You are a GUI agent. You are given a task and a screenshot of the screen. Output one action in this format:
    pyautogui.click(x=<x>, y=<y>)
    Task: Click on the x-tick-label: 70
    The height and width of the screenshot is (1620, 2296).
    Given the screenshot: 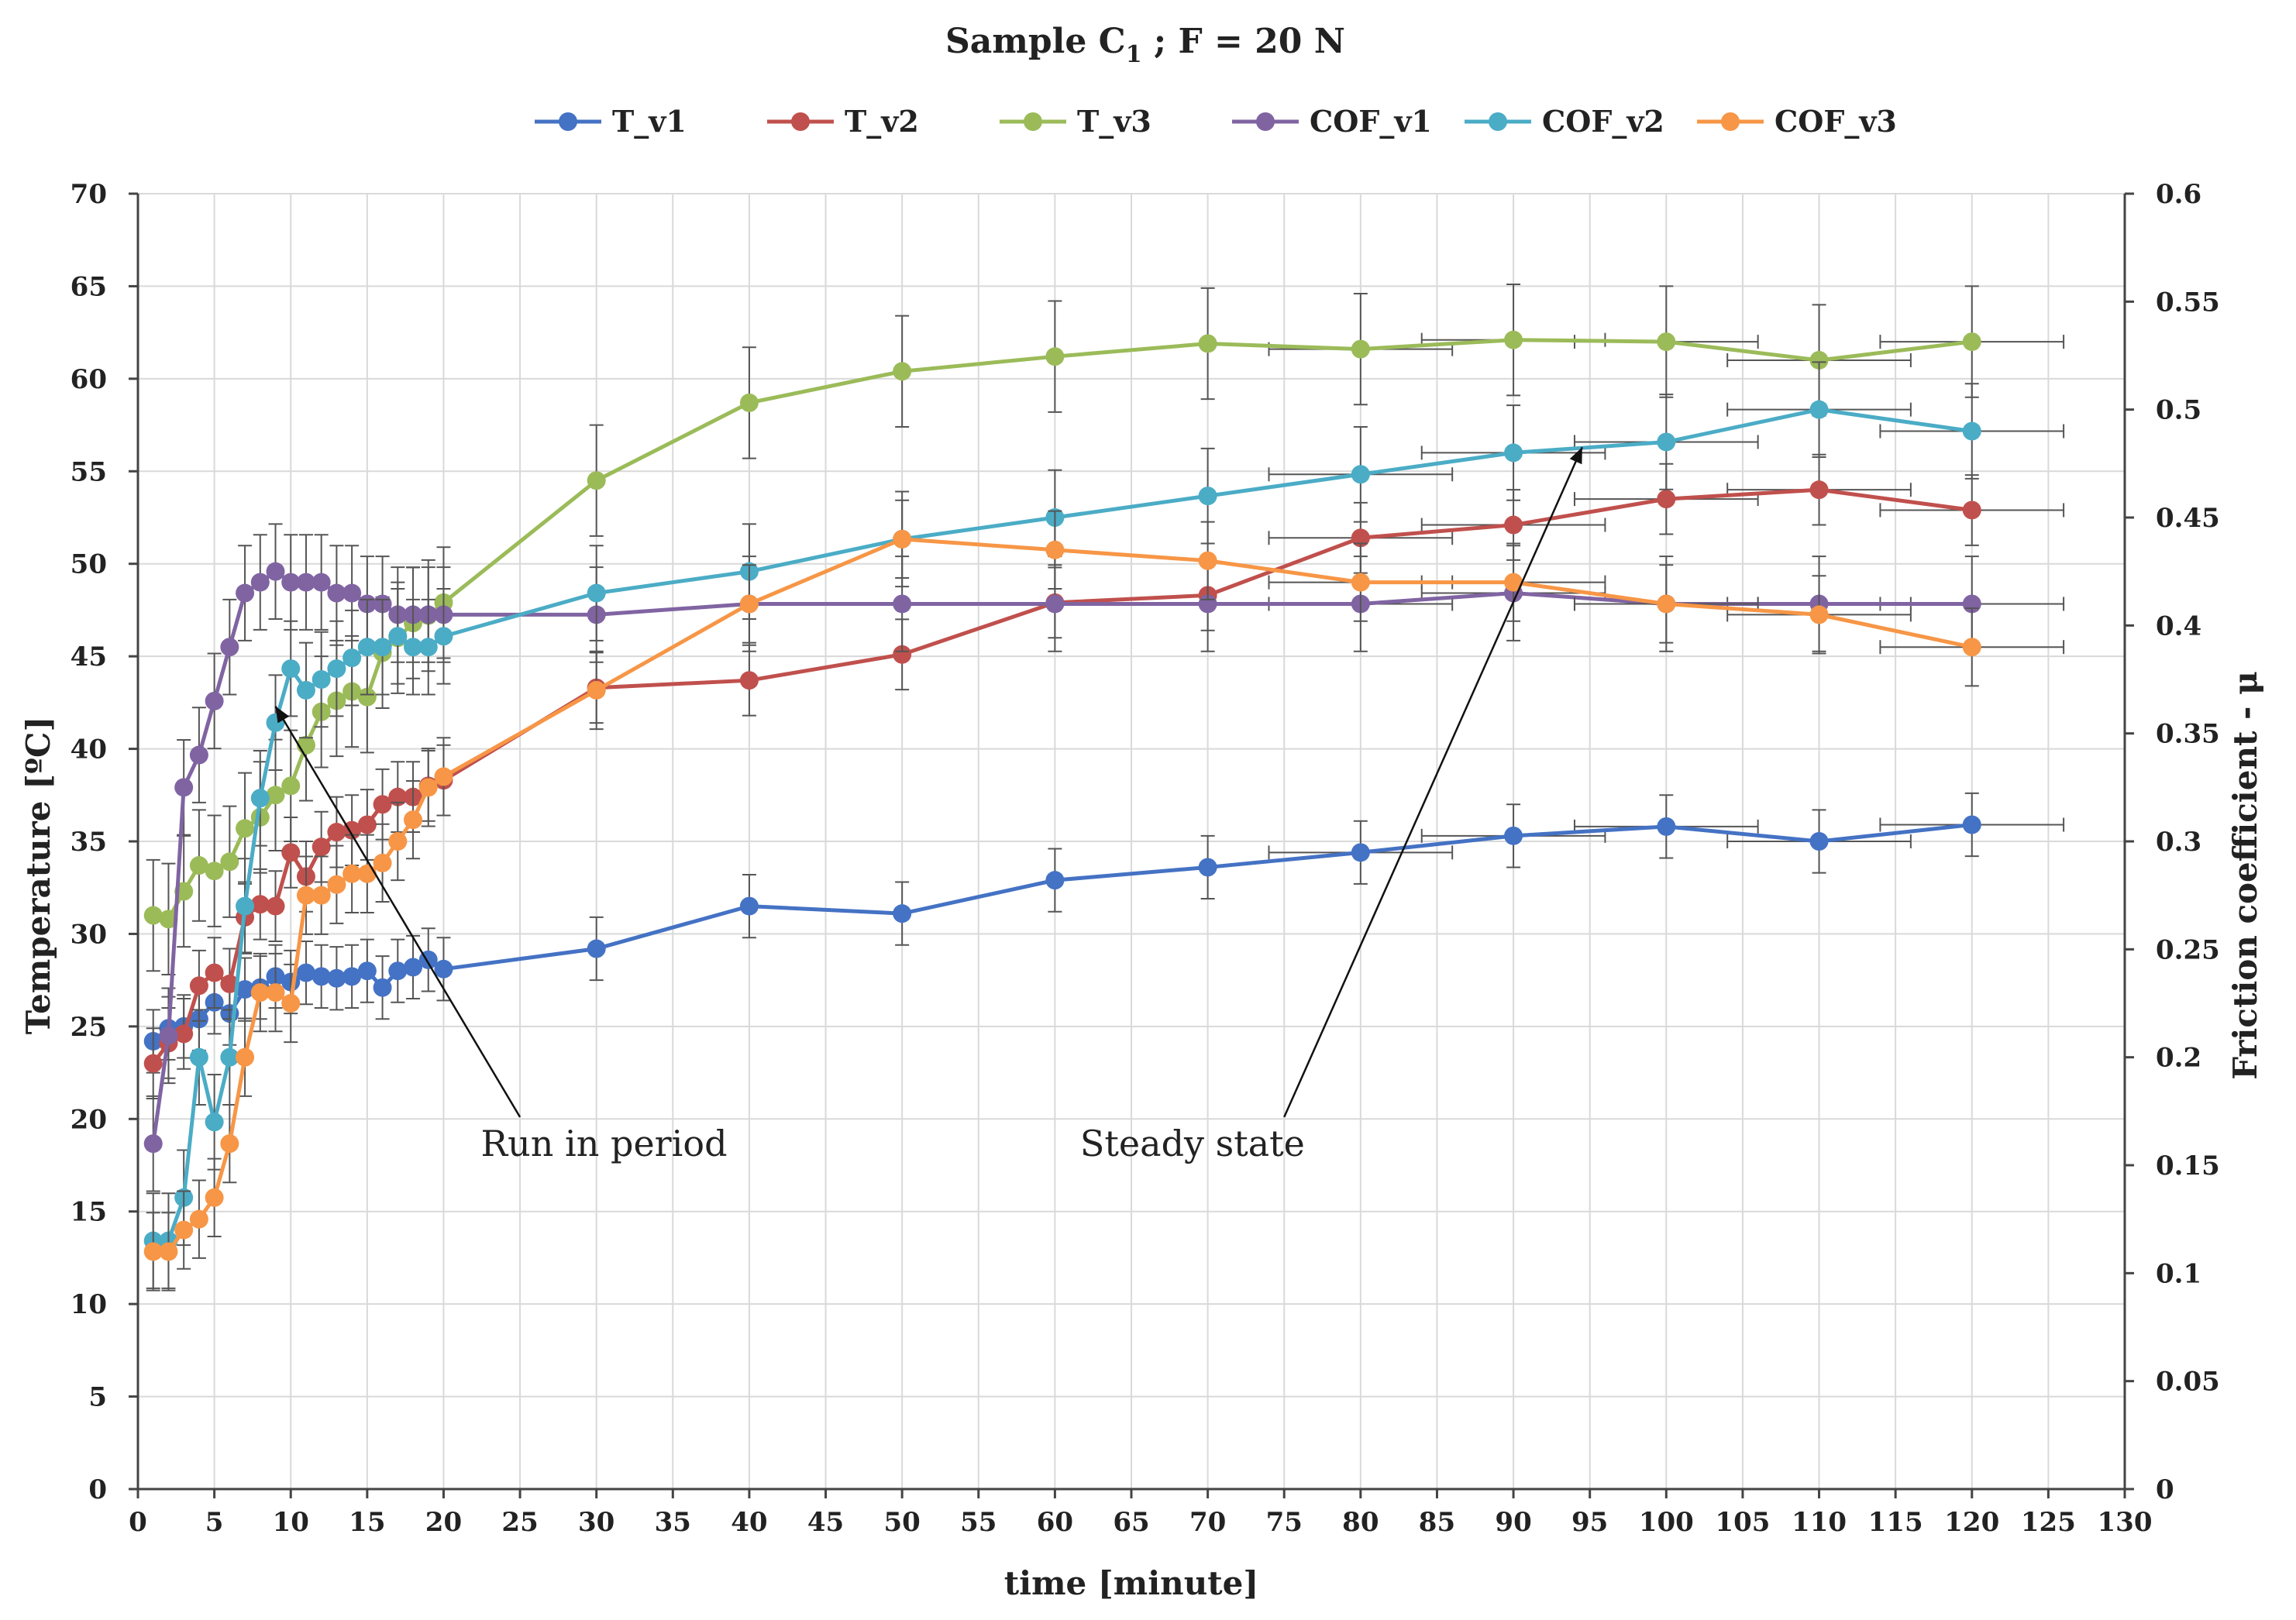 What is the action you would take?
    pyautogui.click(x=1208, y=1522)
    